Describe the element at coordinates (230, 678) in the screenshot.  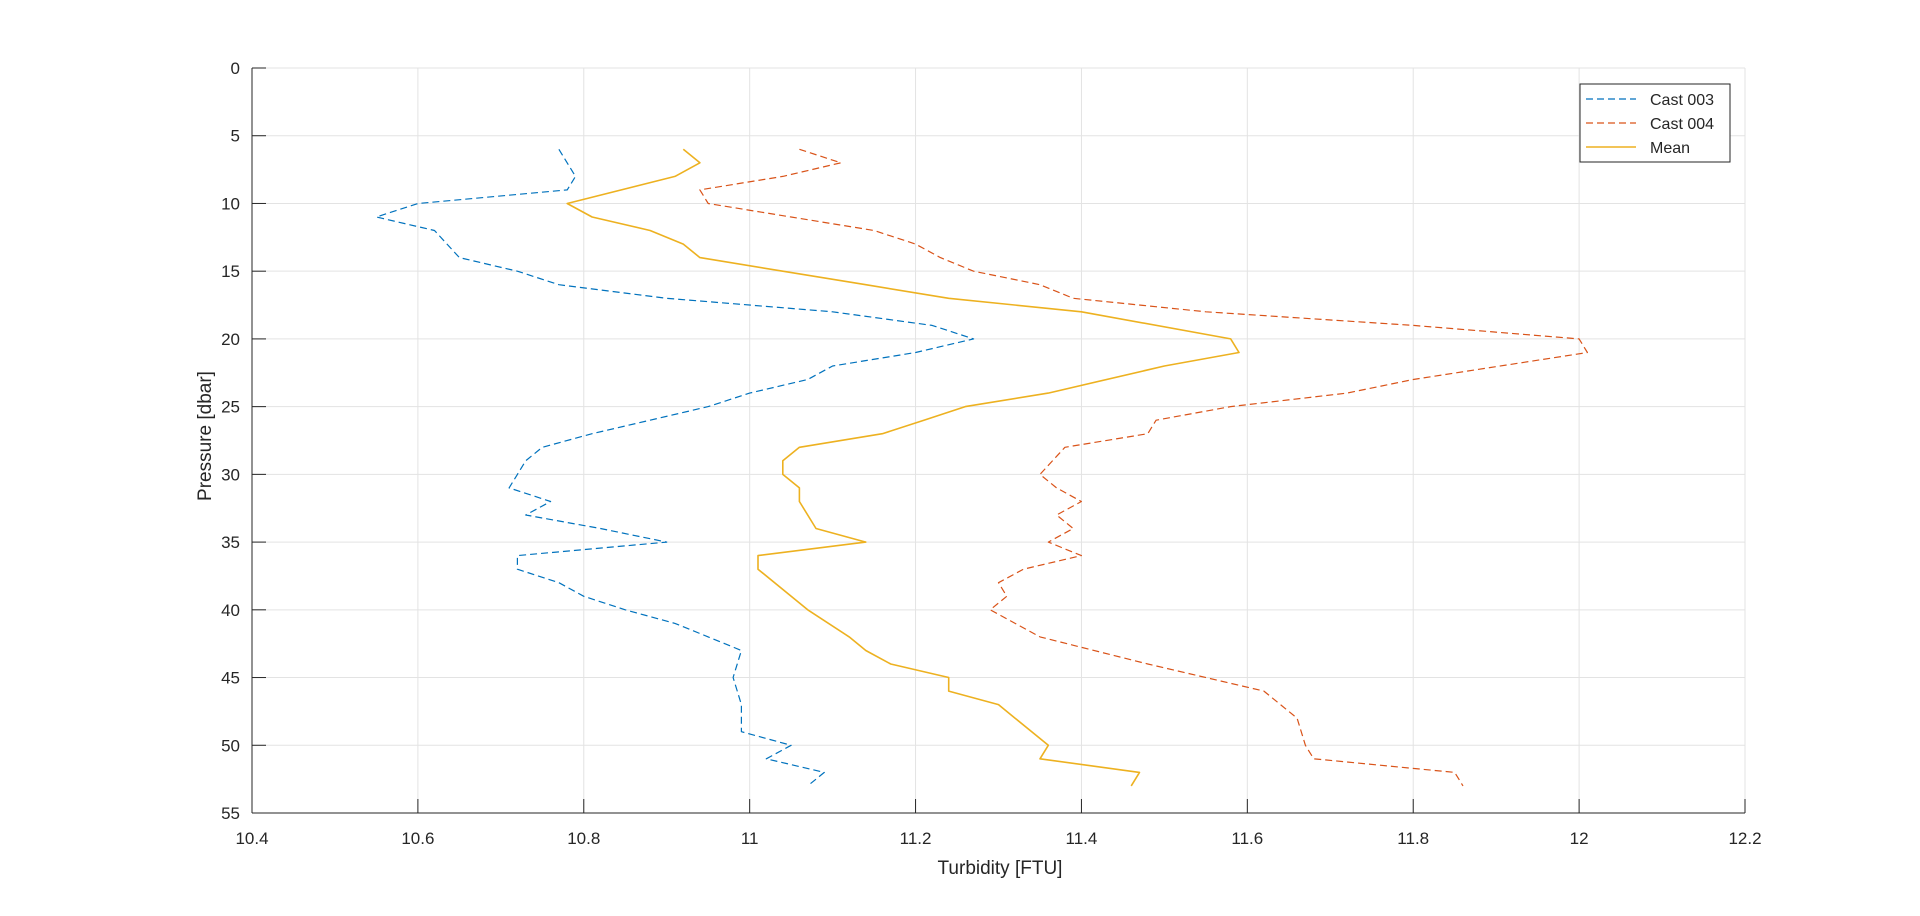
I see `y-tick-label: 45` at that location.